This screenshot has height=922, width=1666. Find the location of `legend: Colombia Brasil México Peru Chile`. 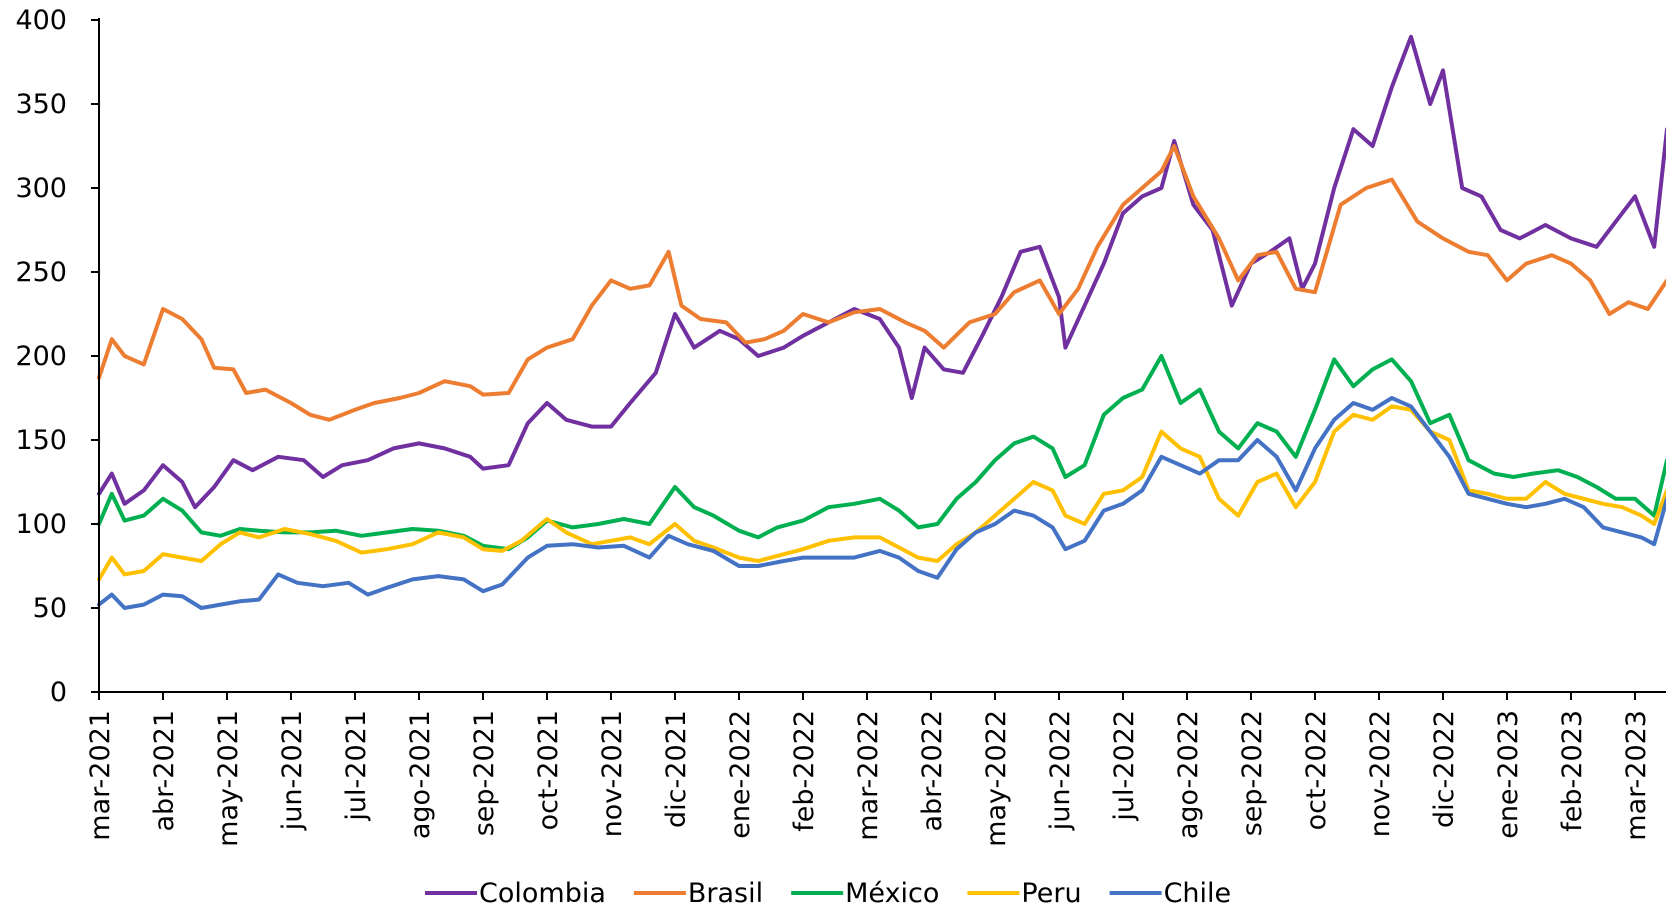

legend: Colombia Brasil México Peru Chile is located at coordinates (828, 893).